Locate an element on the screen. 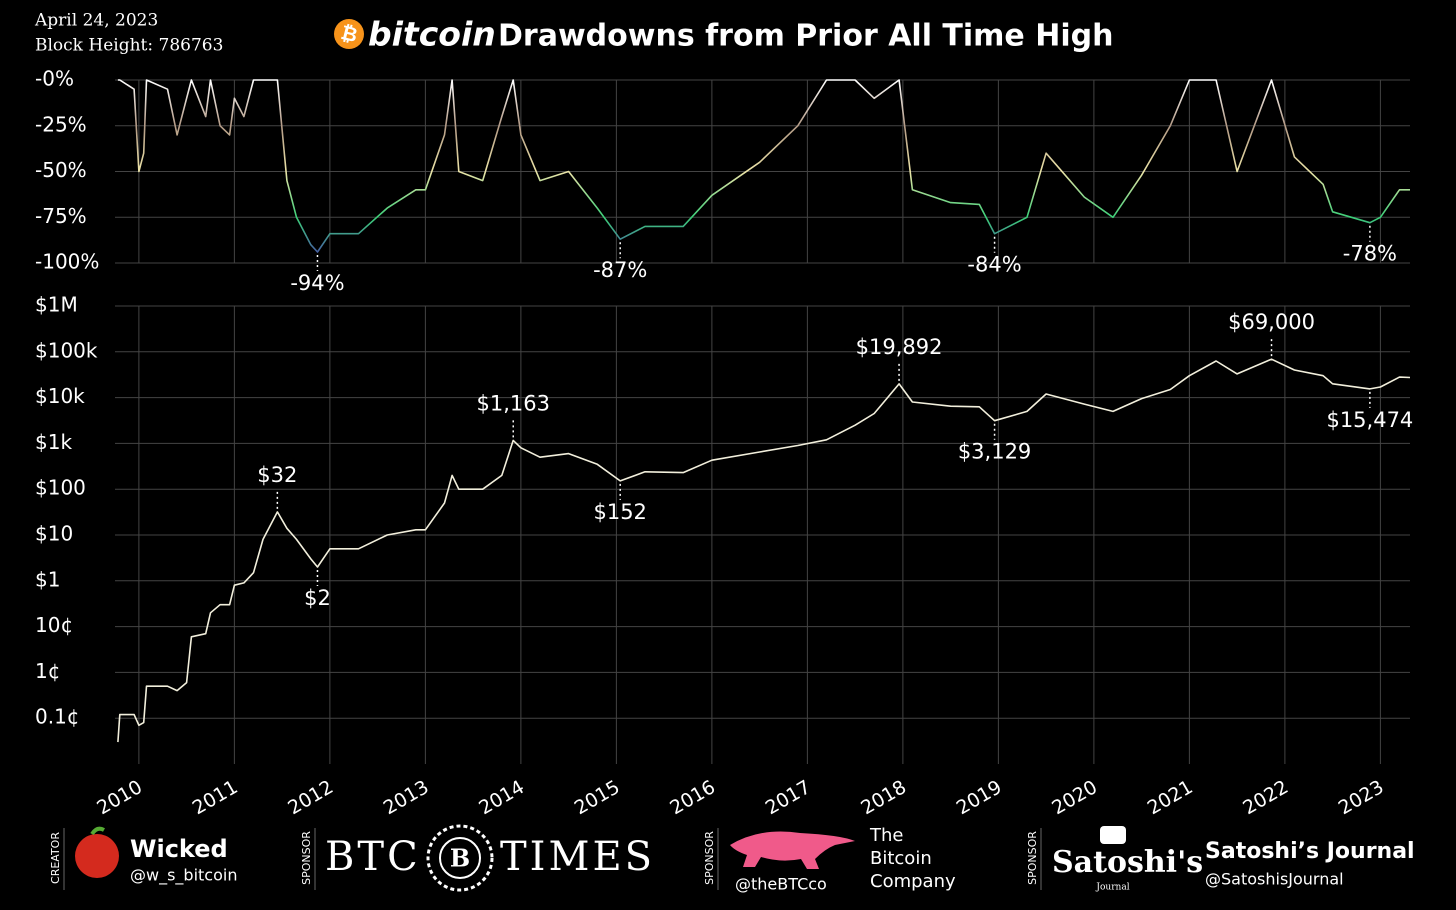 The width and height of the screenshot is (1456, 910). annotation-label: -94% is located at coordinates (317, 283).